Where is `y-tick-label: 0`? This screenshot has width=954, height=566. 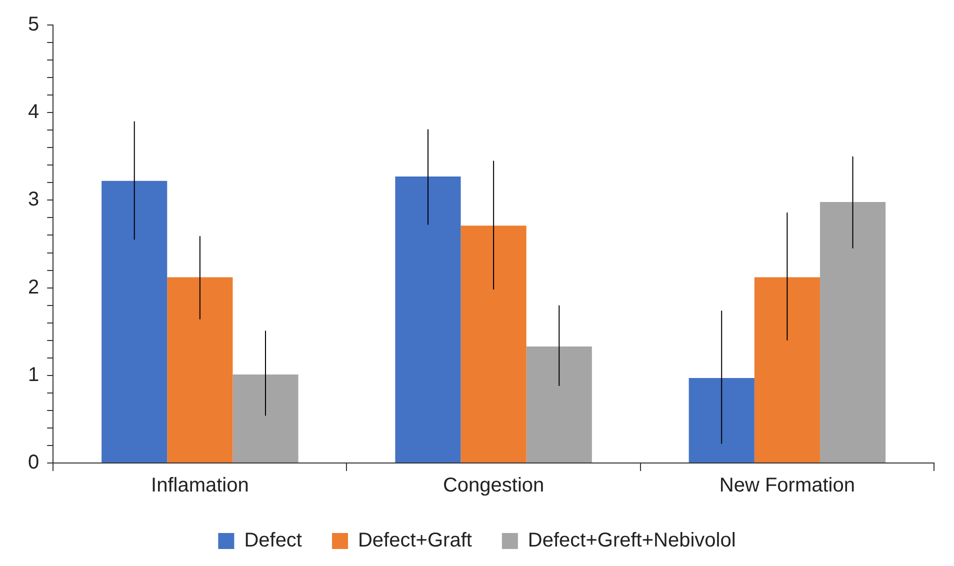
y-tick-label: 0 is located at coordinates (34, 463).